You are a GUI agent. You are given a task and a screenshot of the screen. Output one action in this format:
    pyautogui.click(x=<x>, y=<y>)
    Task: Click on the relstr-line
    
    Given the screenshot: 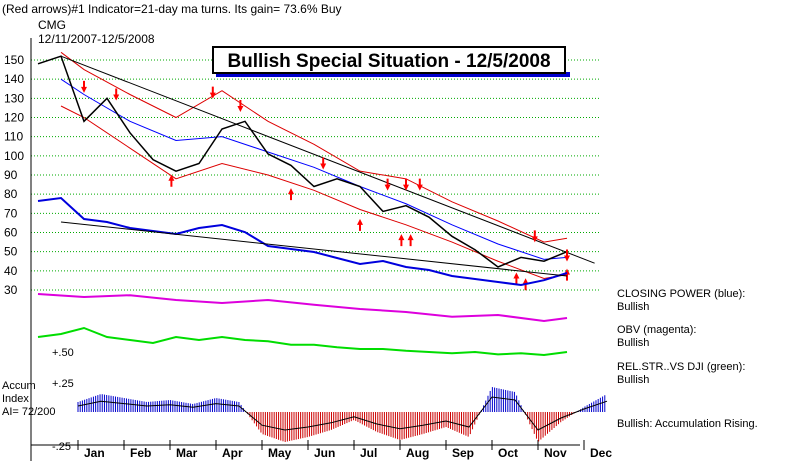 What is the action you would take?
    pyautogui.click(x=302, y=341)
    